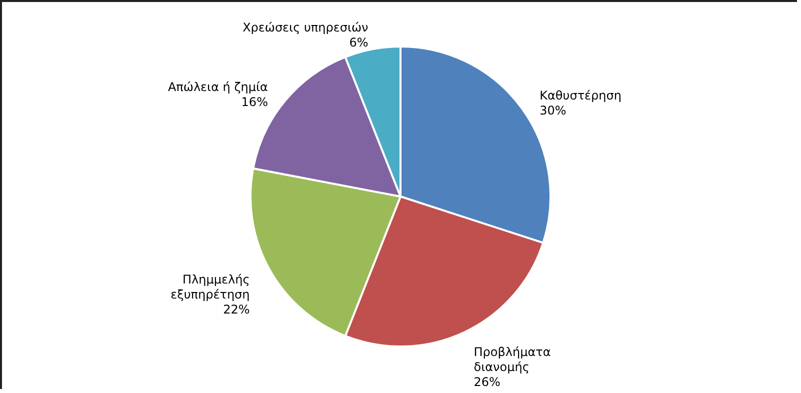 Image resolution: width=801 pixels, height=393 pixels. What do you see at coordinates (487, 382) in the screenshot?
I see `data-label: 26%` at bounding box center [487, 382].